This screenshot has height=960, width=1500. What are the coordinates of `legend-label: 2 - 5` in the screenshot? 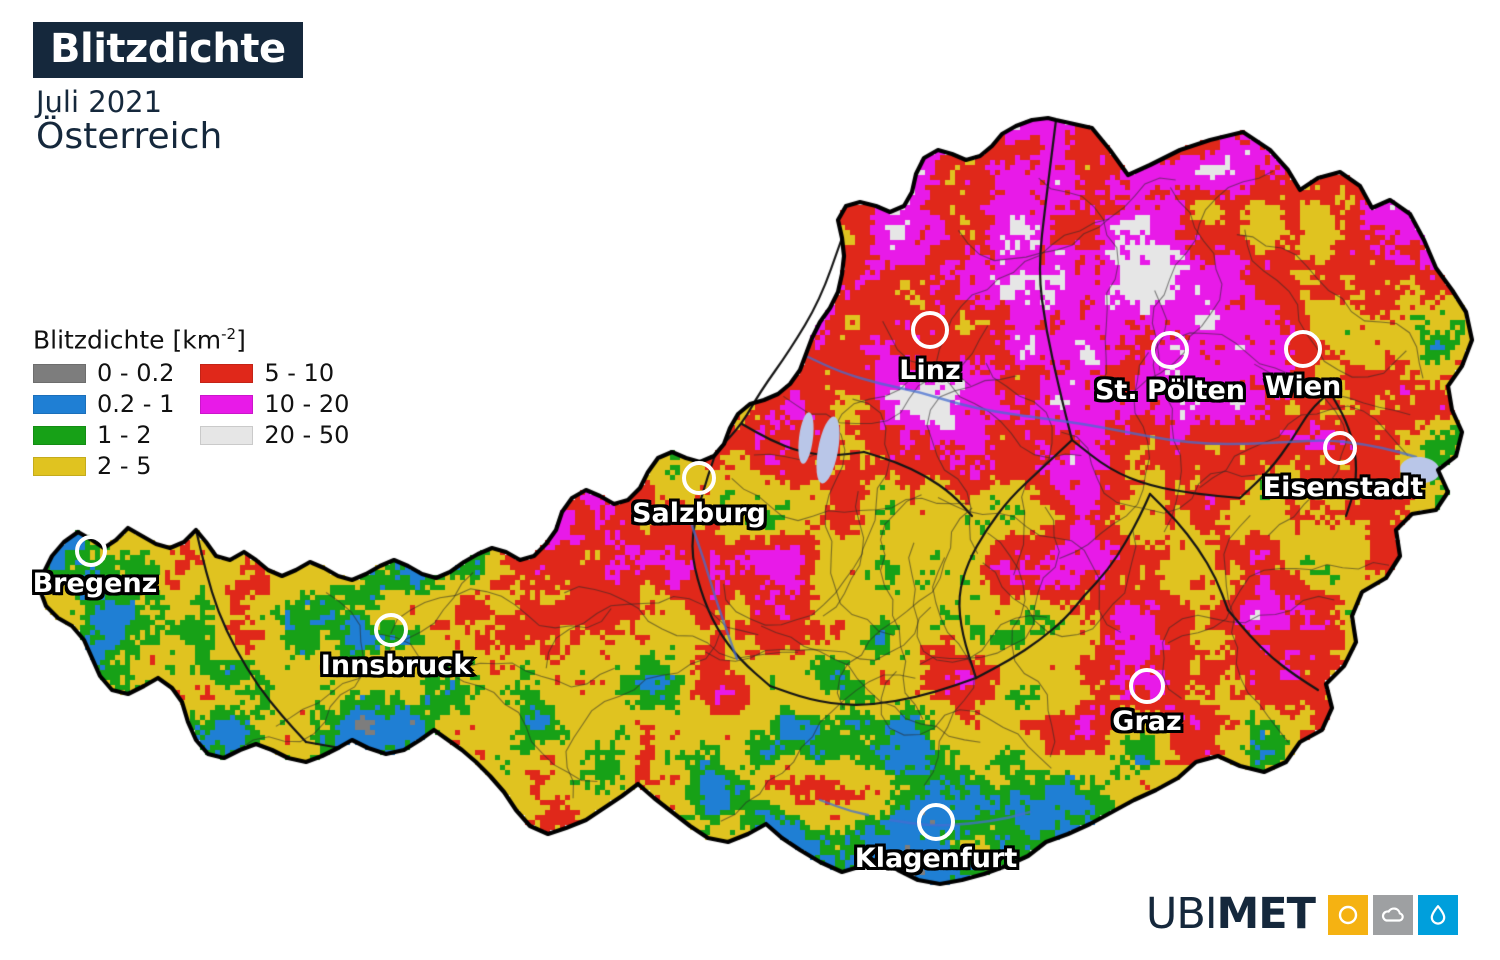 It's located at (124, 466).